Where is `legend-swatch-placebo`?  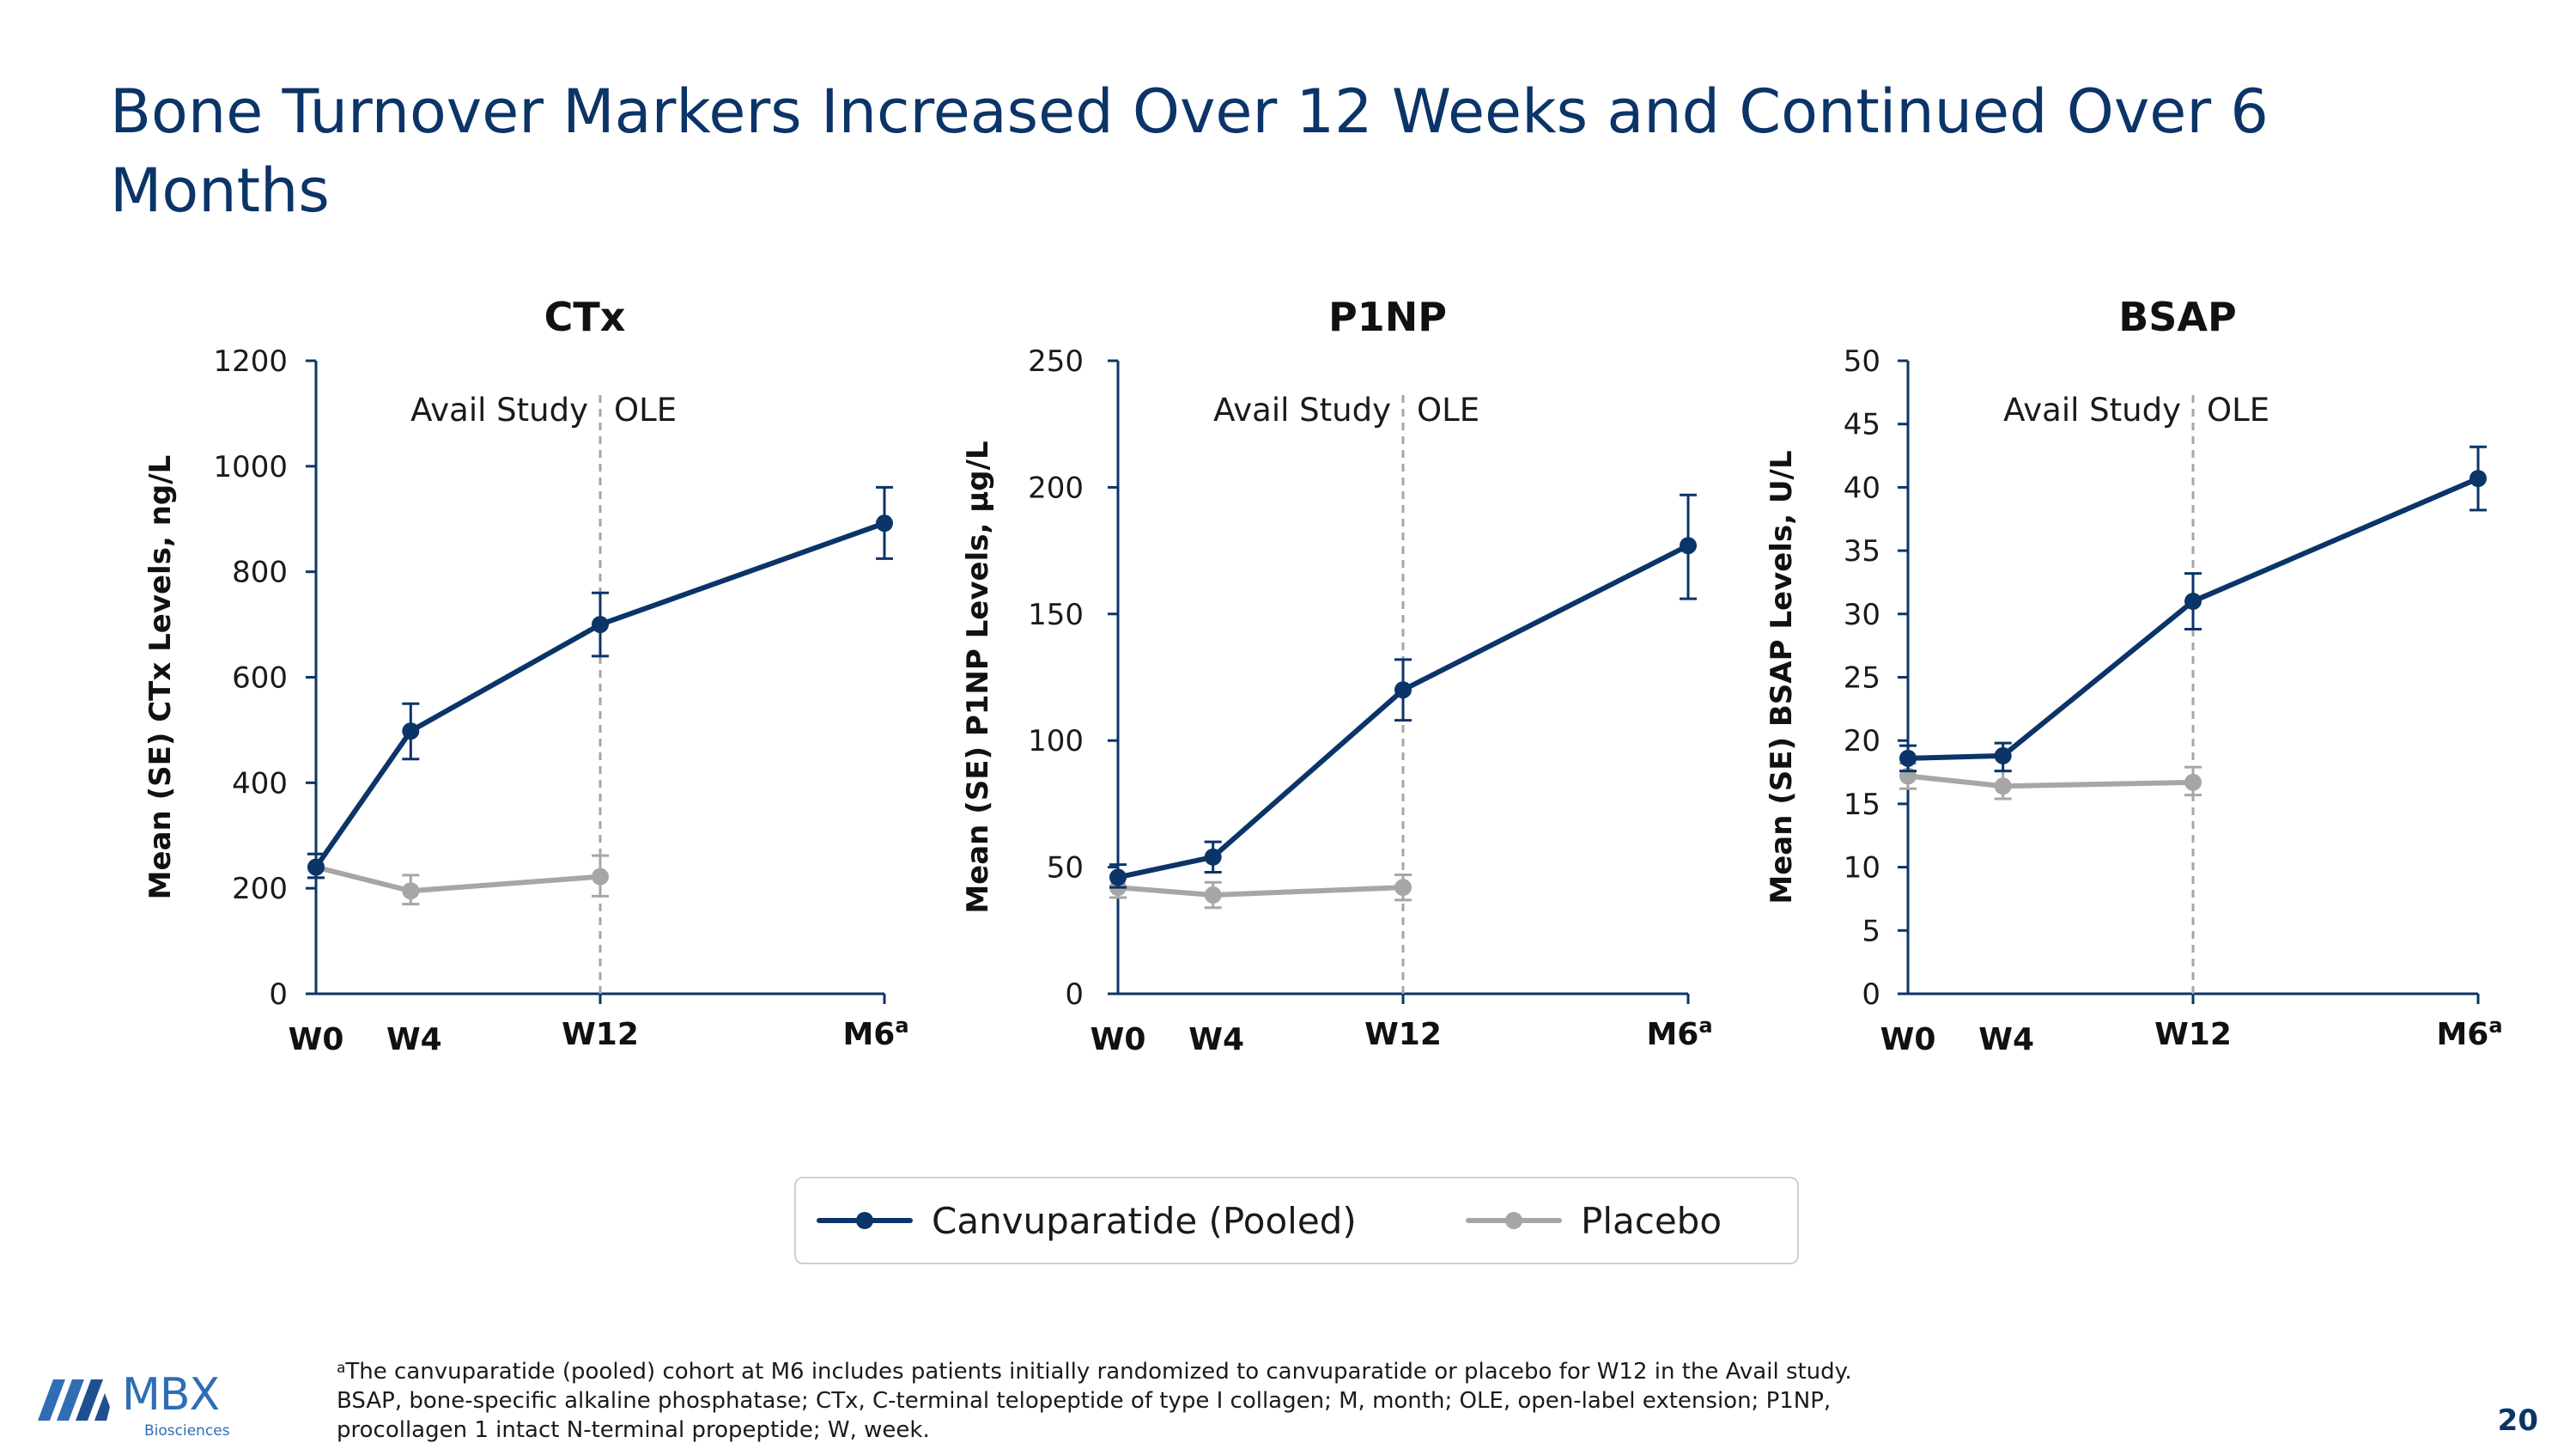
legend-swatch-placebo is located at coordinates (1514, 1220).